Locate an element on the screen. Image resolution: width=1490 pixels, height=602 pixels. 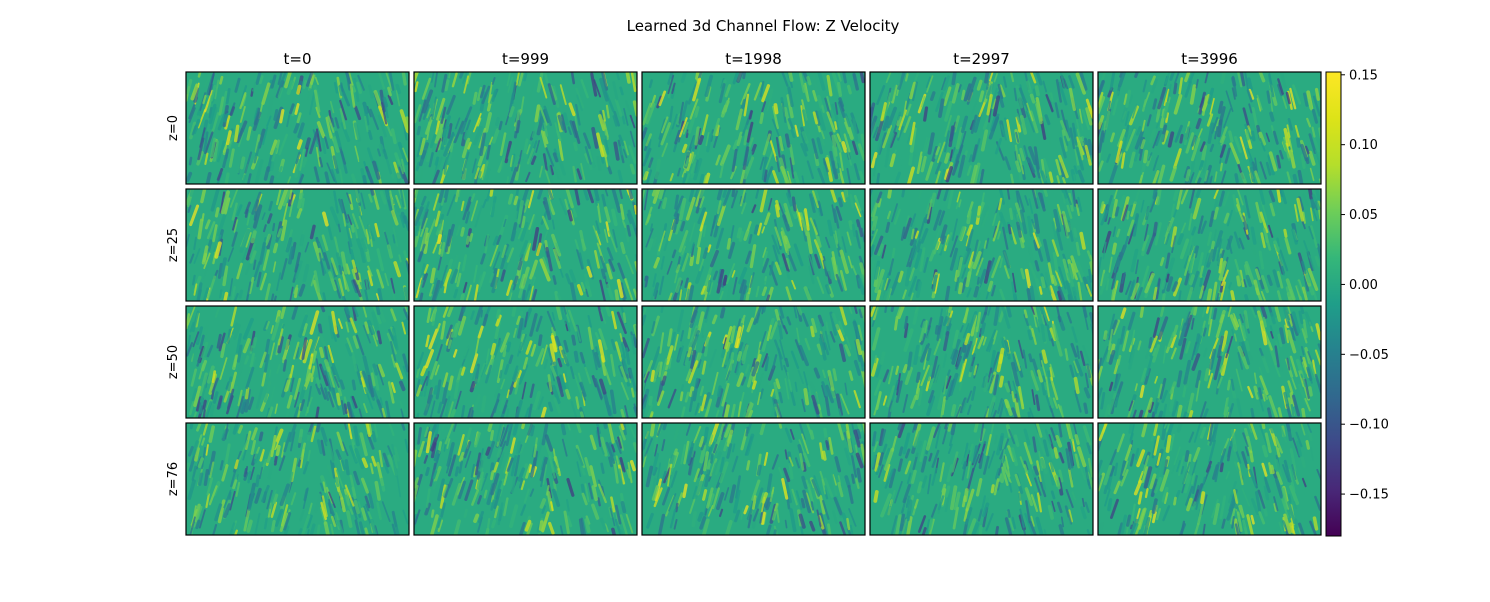
colorbar: 0.15 0.10 0.05 0.00 −0.05 −0.10 −0.15 is located at coordinates (1357, 302).